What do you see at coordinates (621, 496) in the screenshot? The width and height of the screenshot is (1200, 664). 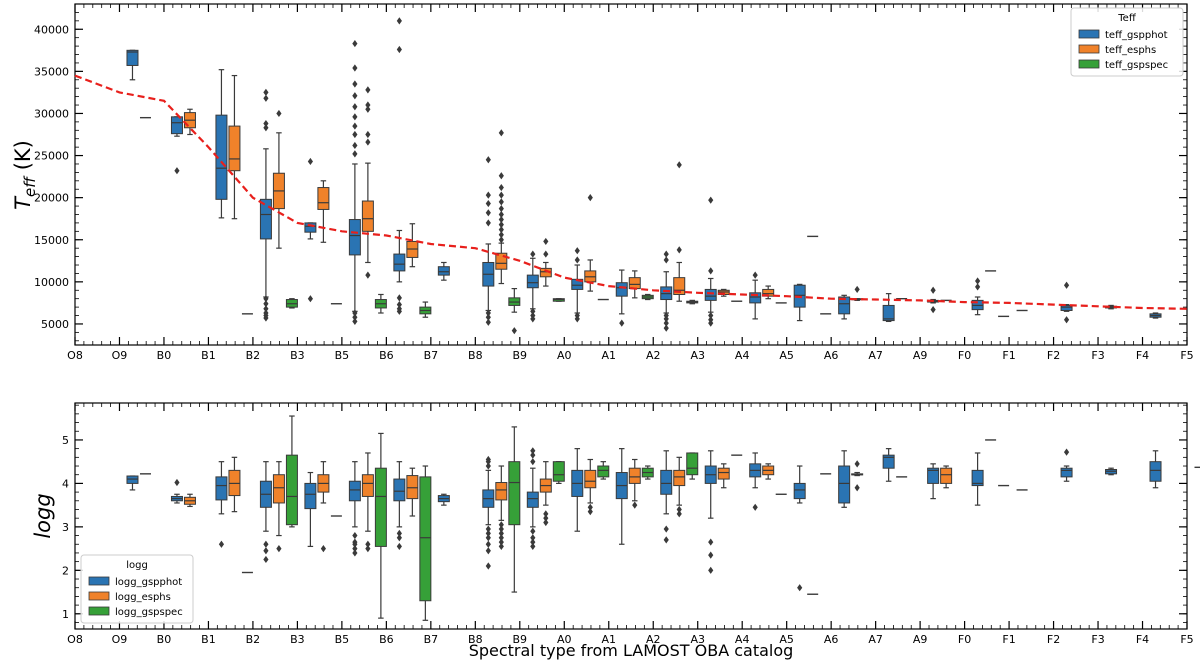 I see `logg-box-A1-s0` at bounding box center [621, 496].